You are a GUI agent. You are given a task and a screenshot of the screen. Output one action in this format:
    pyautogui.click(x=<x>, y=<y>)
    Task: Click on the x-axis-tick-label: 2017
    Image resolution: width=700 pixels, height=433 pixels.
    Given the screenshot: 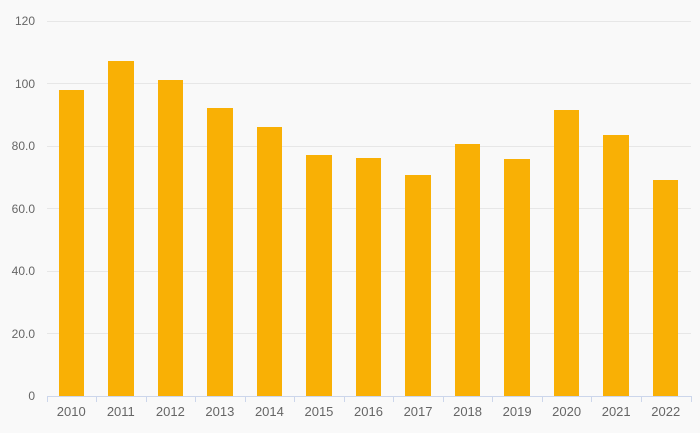 What is the action you would take?
    pyautogui.click(x=418, y=411)
    